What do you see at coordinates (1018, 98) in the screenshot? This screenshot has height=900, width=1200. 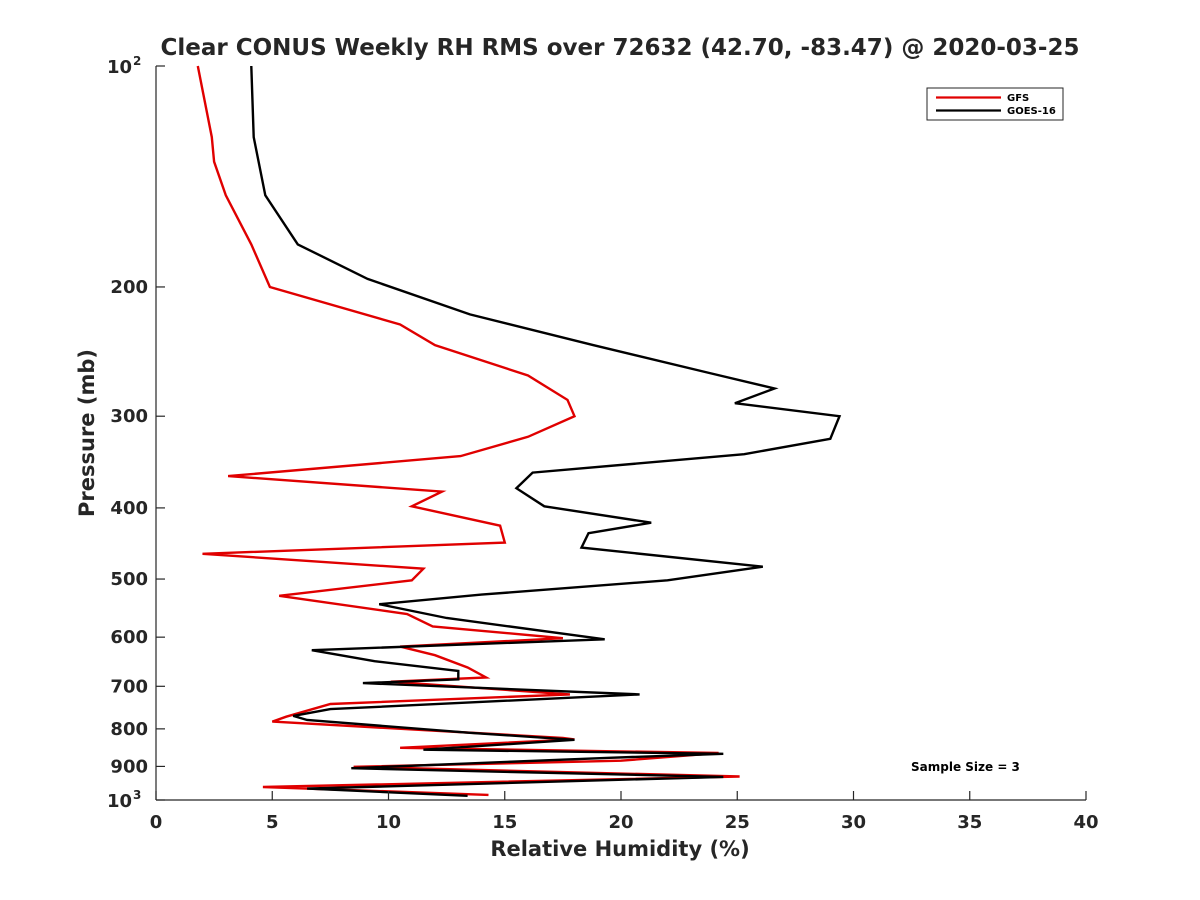 I see `legend-label-gfs: GFS` at bounding box center [1018, 98].